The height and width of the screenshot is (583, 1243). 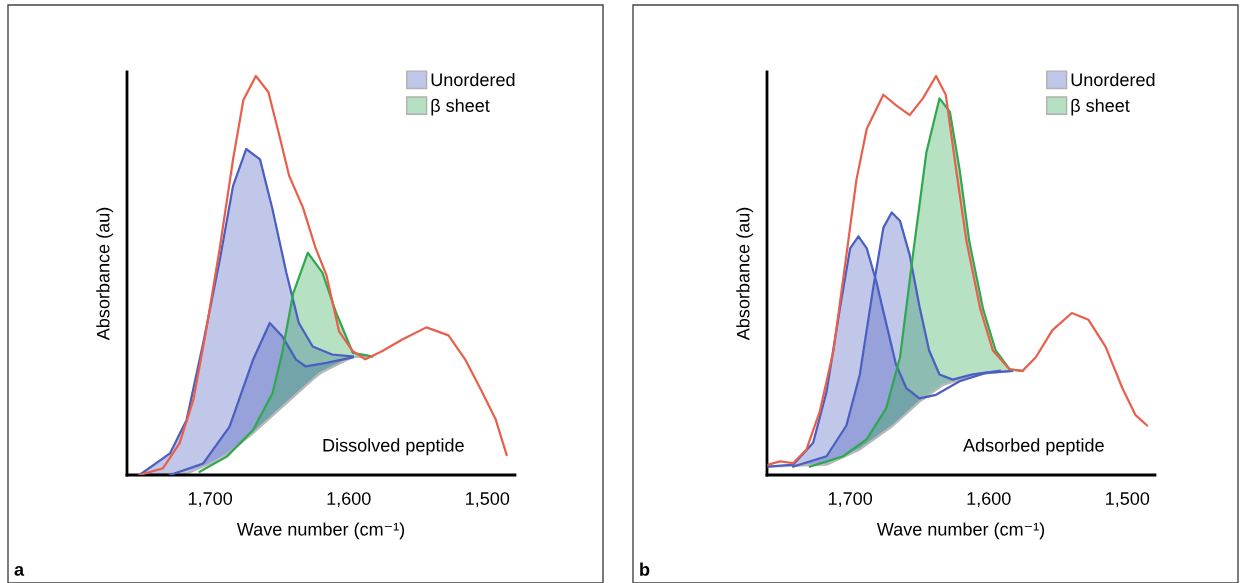 What do you see at coordinates (19, 570) in the screenshot?
I see `text: a` at bounding box center [19, 570].